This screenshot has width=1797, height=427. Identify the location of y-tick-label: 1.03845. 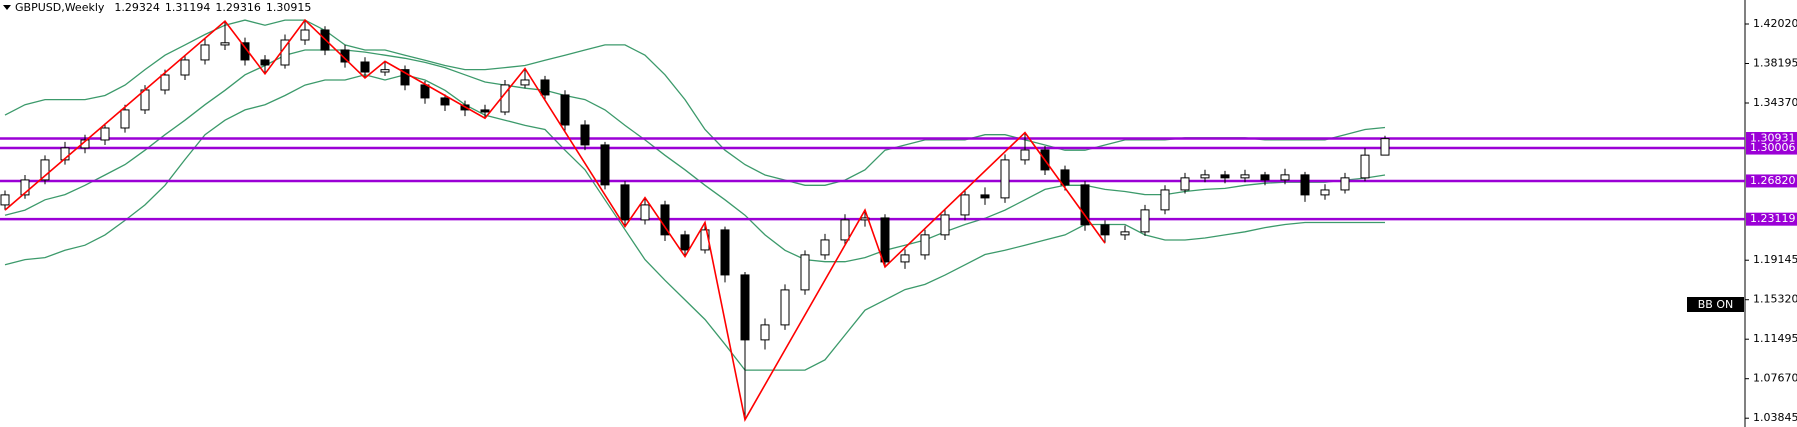
(1775, 417).